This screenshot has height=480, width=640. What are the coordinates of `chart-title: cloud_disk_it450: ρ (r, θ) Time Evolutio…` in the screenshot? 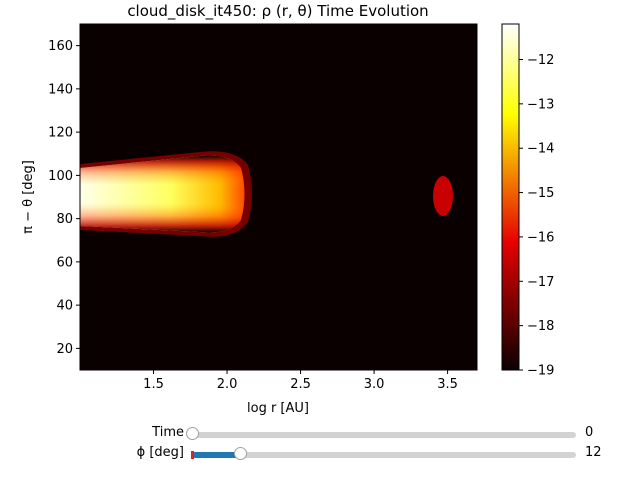 It's located at (277, 11).